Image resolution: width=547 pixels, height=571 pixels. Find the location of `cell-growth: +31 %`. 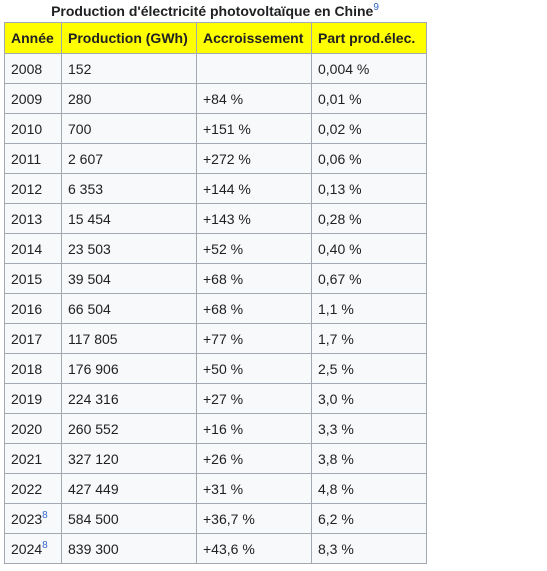

cell-growth: +31 % is located at coordinates (254, 488).